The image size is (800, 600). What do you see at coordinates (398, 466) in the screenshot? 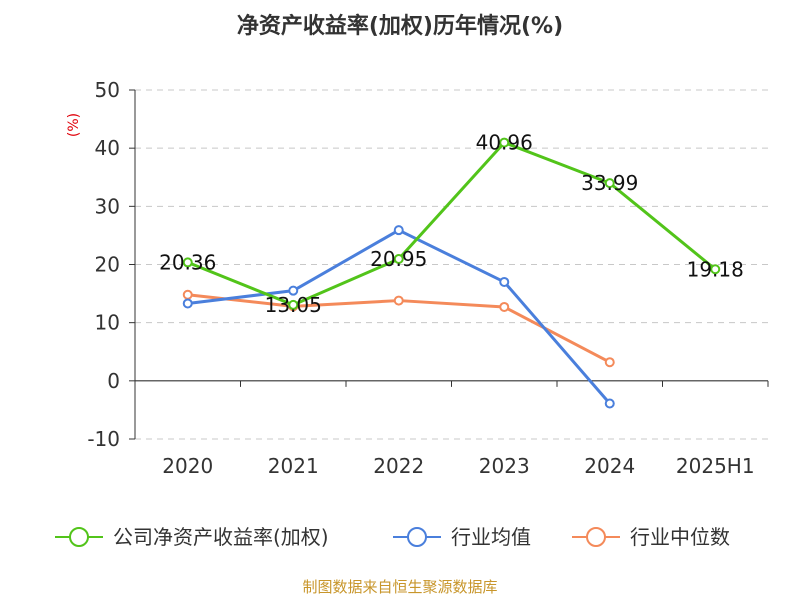
I see `x-tick-label: 2022` at bounding box center [398, 466].